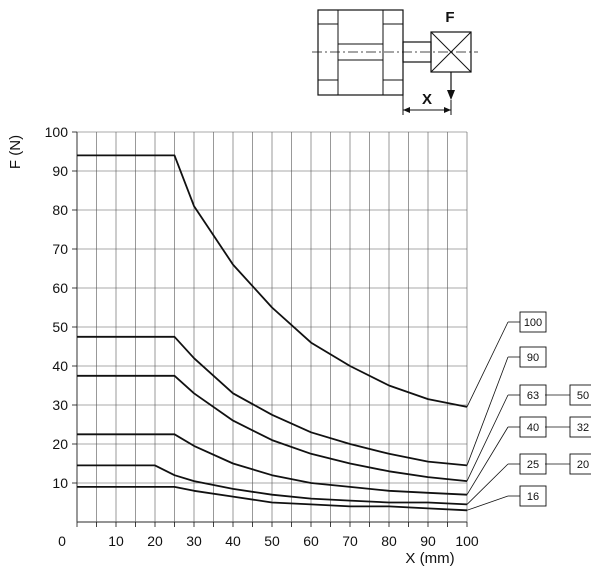 The width and height of the screenshot is (591, 574). I want to click on series-label: 40, so click(533, 428).